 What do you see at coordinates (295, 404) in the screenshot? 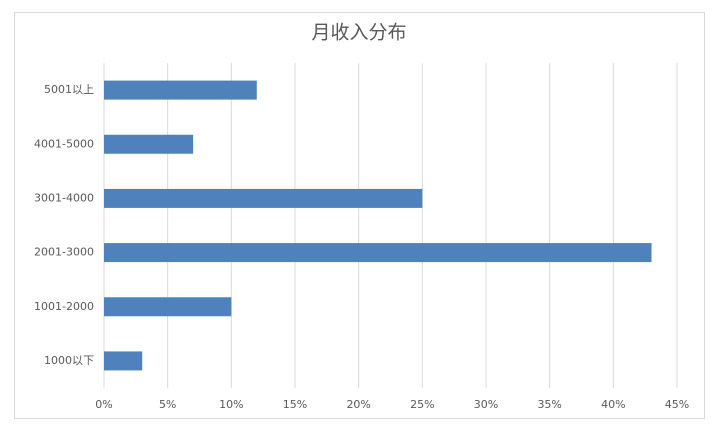
I see `x-tick-label: 15%` at bounding box center [295, 404].